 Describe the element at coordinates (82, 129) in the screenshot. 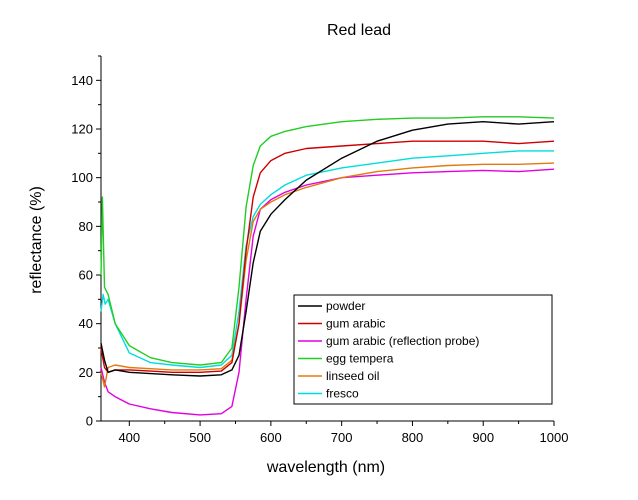

I see `y-tick-label: 120` at that location.